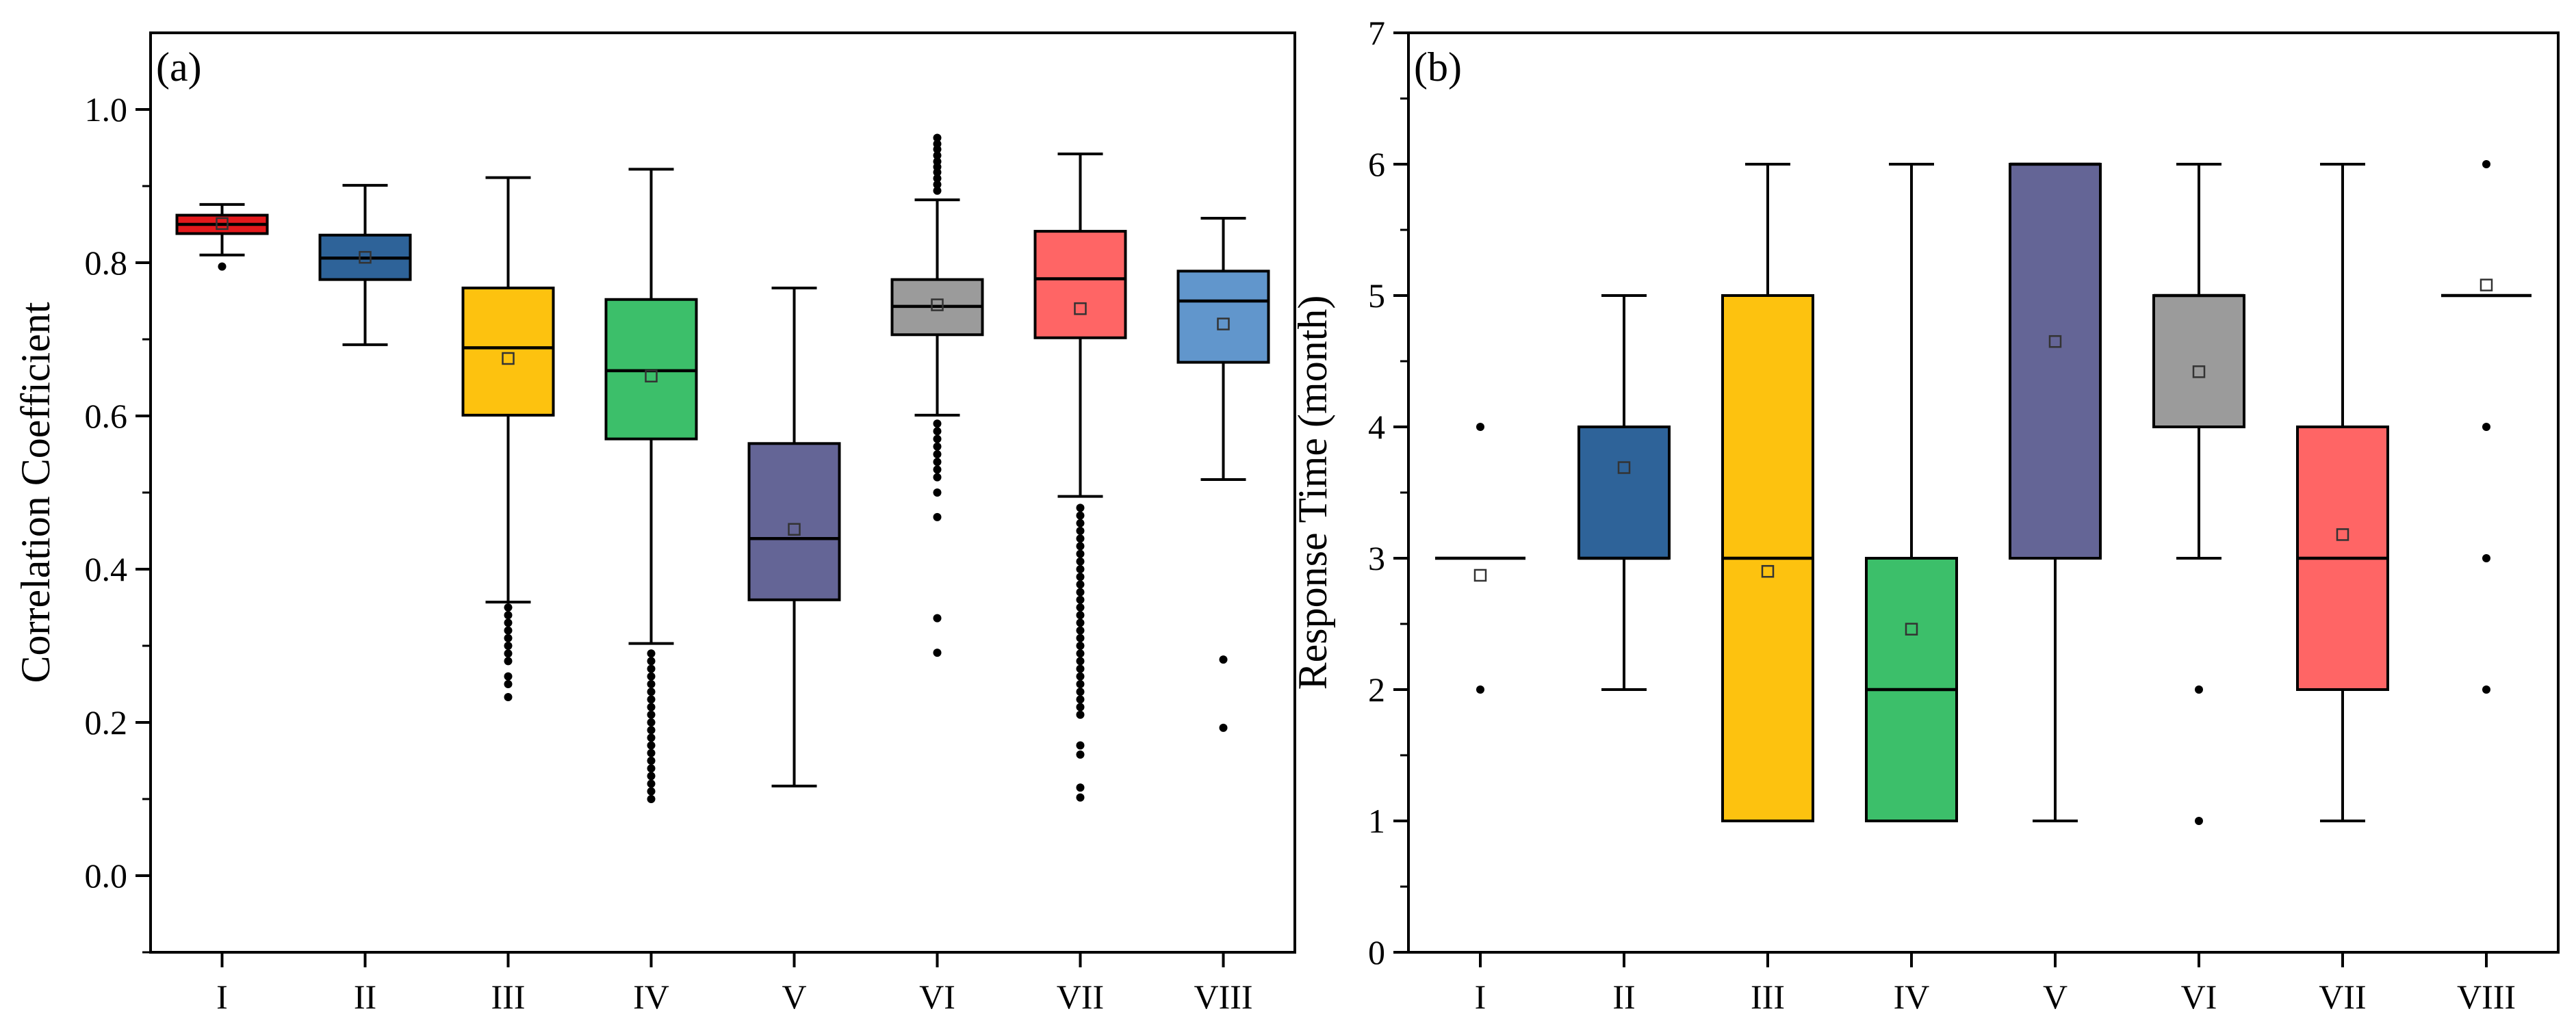 This screenshot has width=2576, height=1033. I want to click on y-tick-label: 0.6, so click(106, 416).